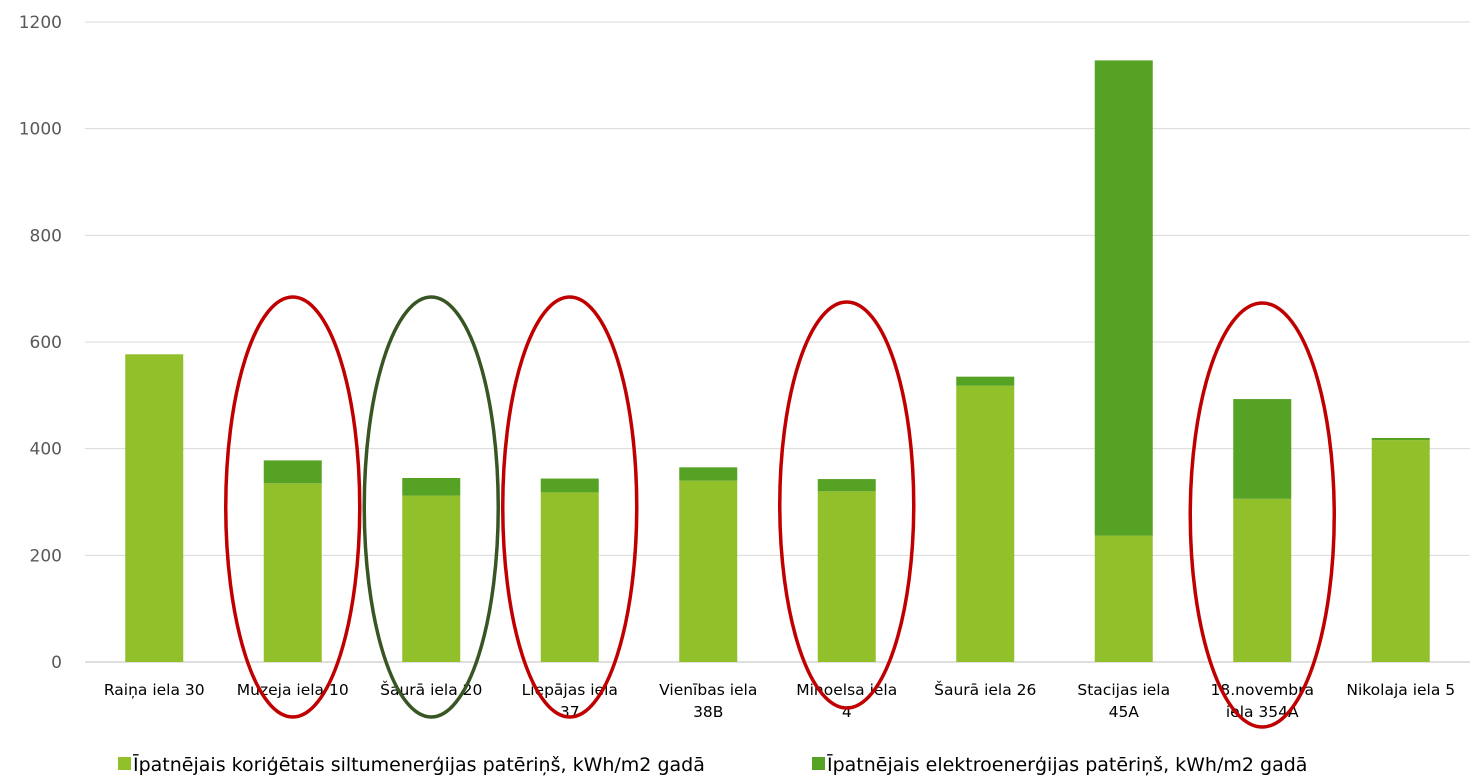  I want to click on y-tick-label: 800, so click(46, 236).